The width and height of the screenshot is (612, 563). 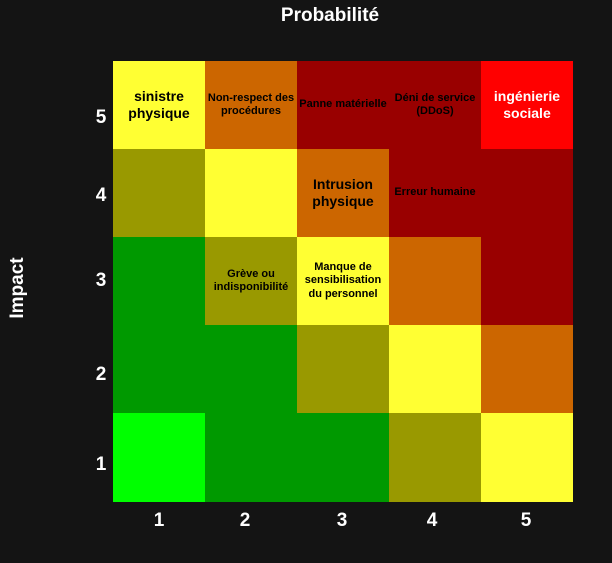 I want to click on y-tick-5: 5, so click(x=101, y=117).